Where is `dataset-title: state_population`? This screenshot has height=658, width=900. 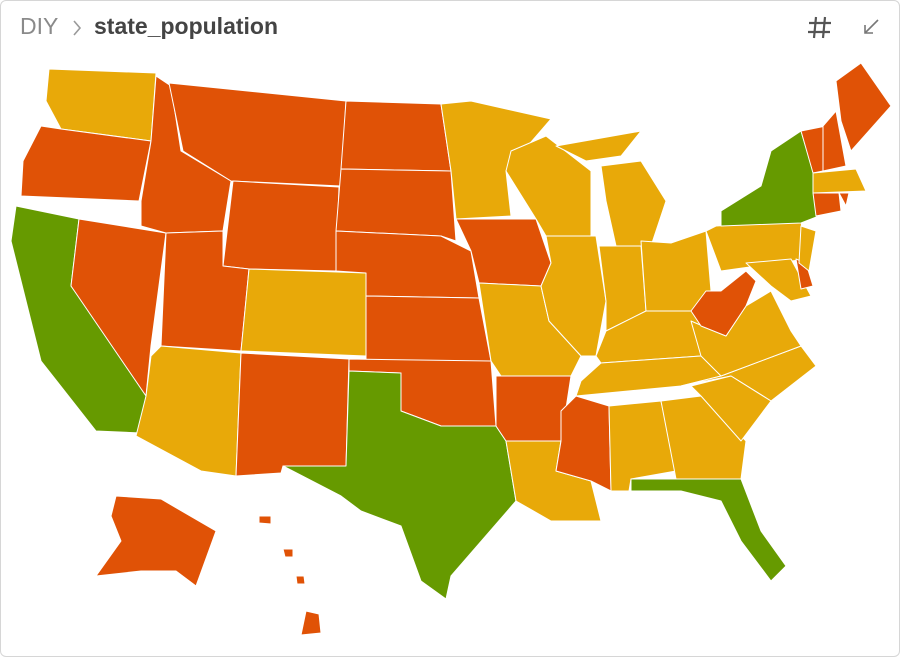 dataset-title: state_population is located at coordinates (186, 26).